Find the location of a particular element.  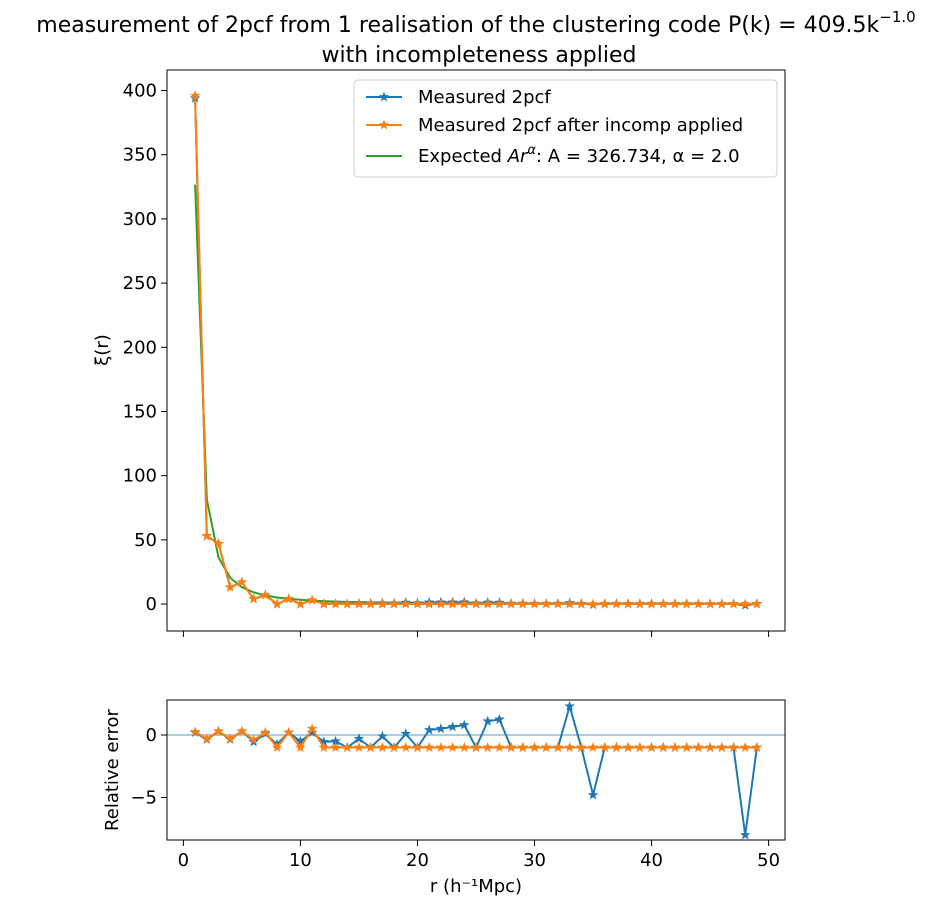

top-y-tick-label: 200 is located at coordinates (140, 347).